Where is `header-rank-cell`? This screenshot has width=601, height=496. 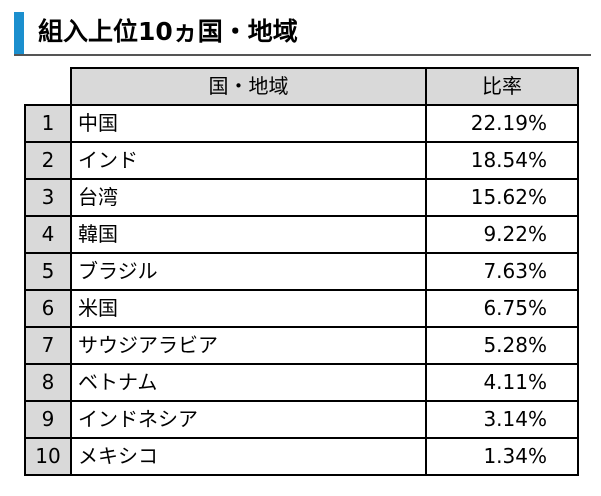
header-rank-cell is located at coordinates (48, 87).